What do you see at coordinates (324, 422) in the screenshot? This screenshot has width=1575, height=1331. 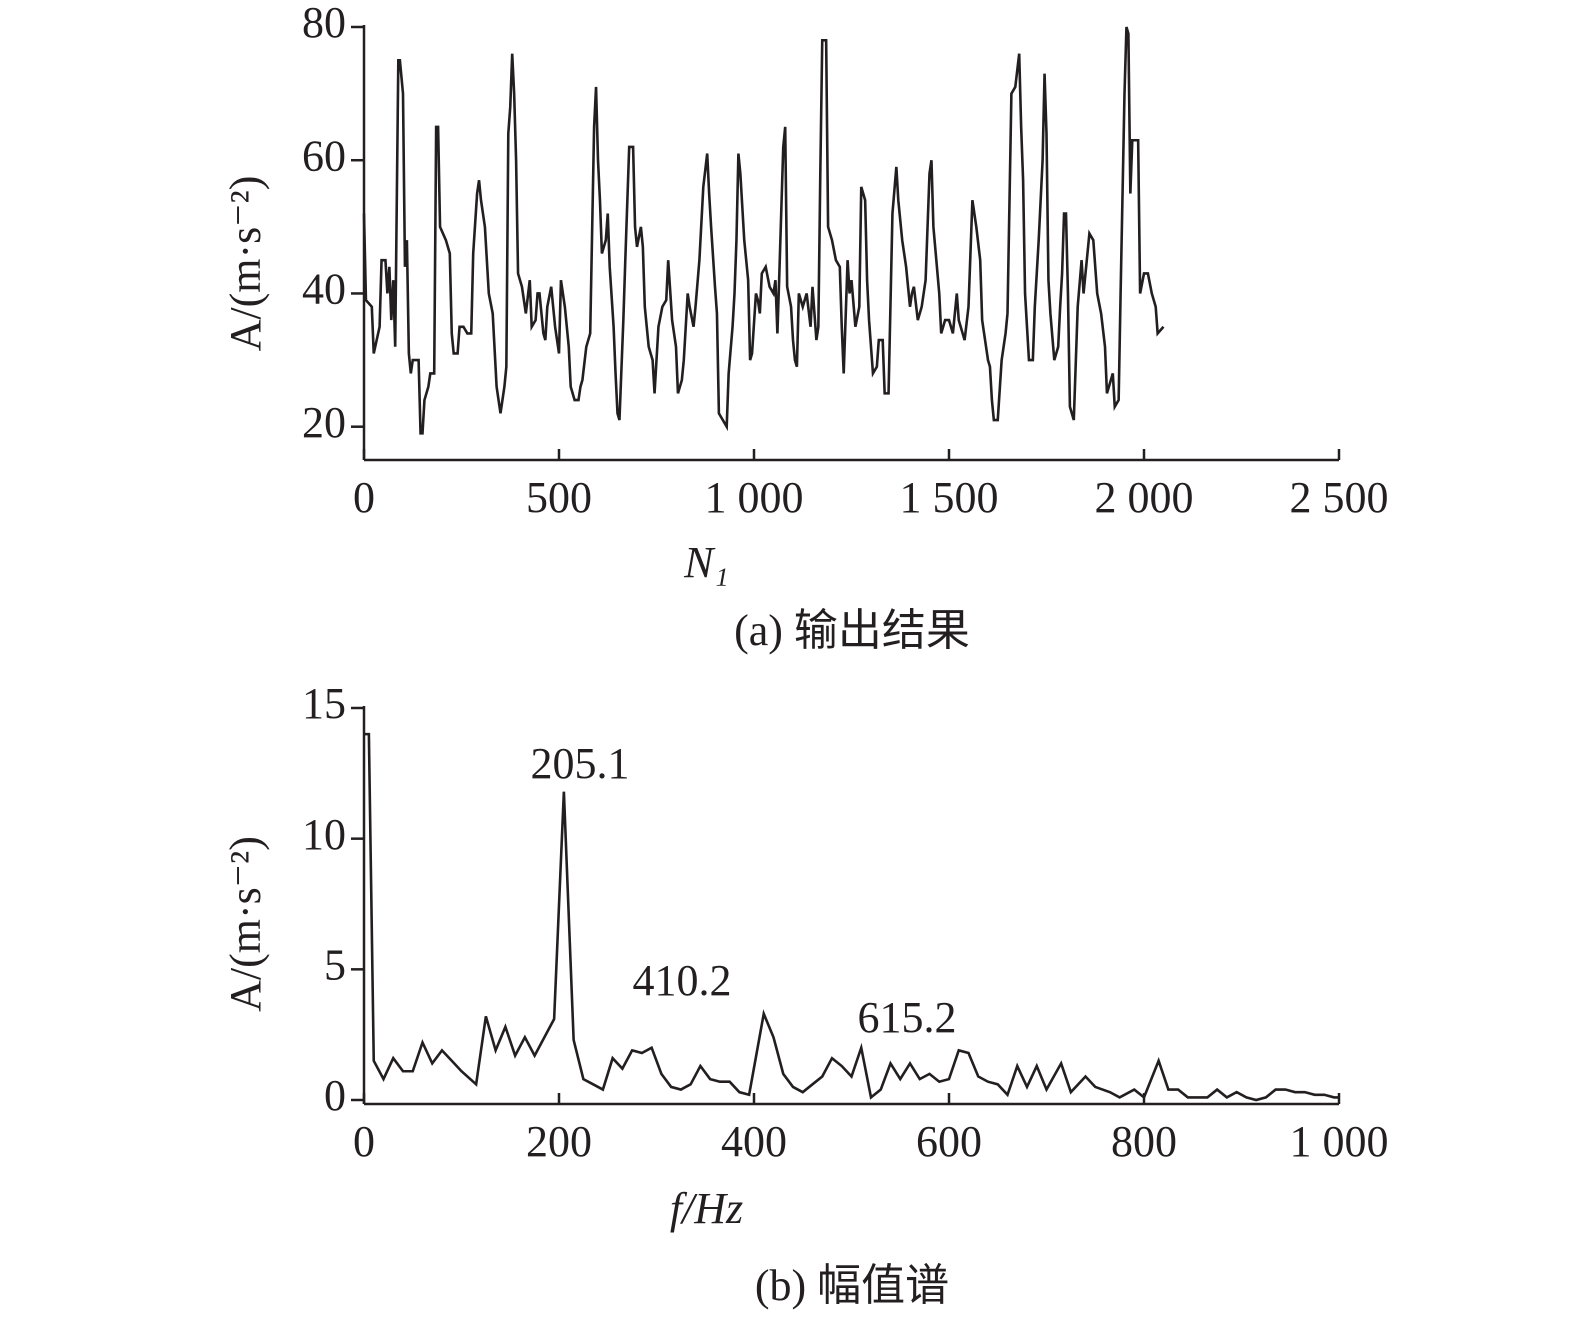 I see `y-tick-label: 20` at bounding box center [324, 422].